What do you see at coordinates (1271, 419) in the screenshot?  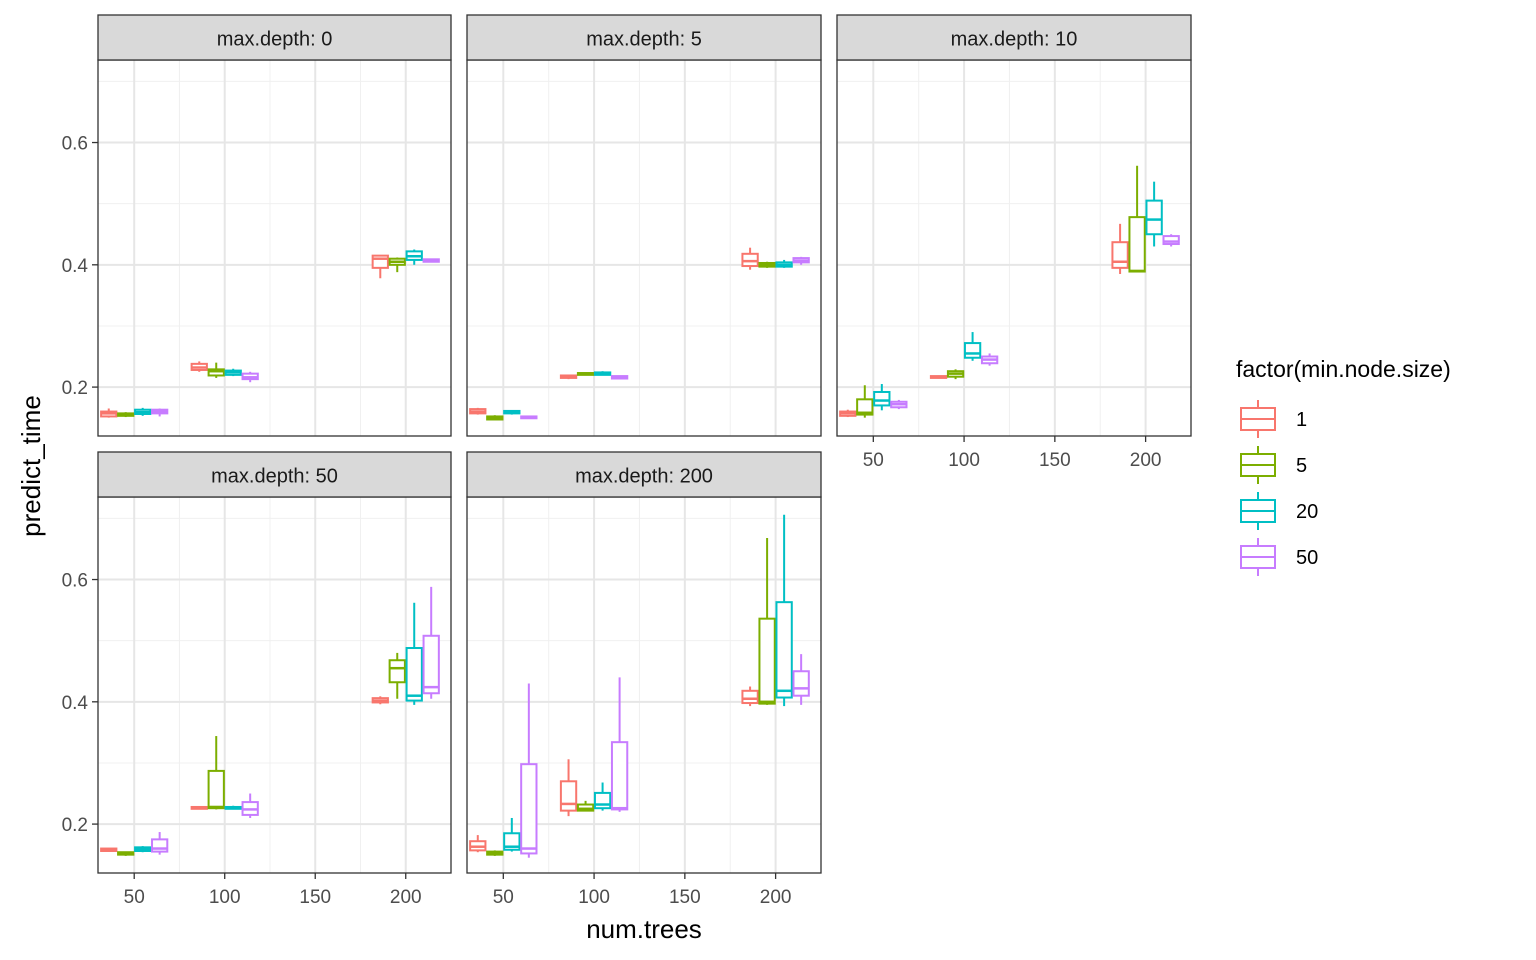 I see `legend-item: 1` at bounding box center [1271, 419].